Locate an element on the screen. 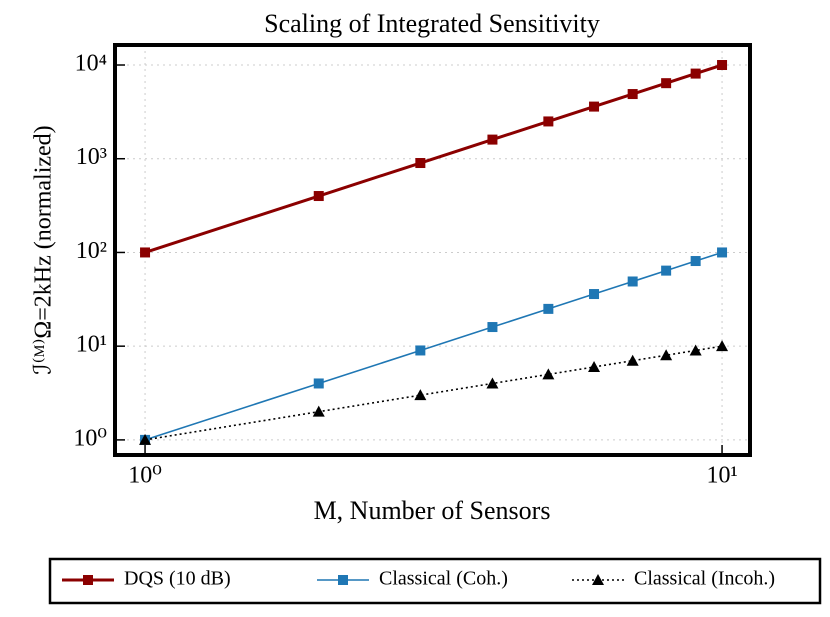  y-axis-label: ℐ⁽ᴹ⁾Ω=2kHz (normalized) is located at coordinates (44, 249).